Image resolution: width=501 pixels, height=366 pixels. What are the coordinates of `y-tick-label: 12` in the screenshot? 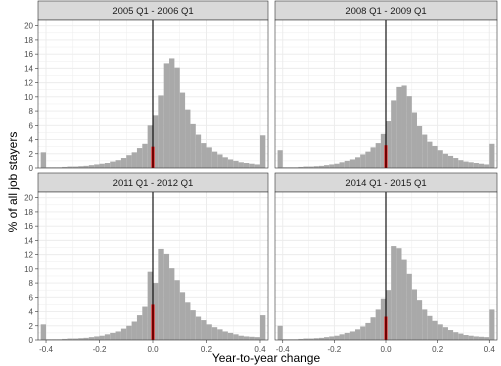 It's located at (28, 255).